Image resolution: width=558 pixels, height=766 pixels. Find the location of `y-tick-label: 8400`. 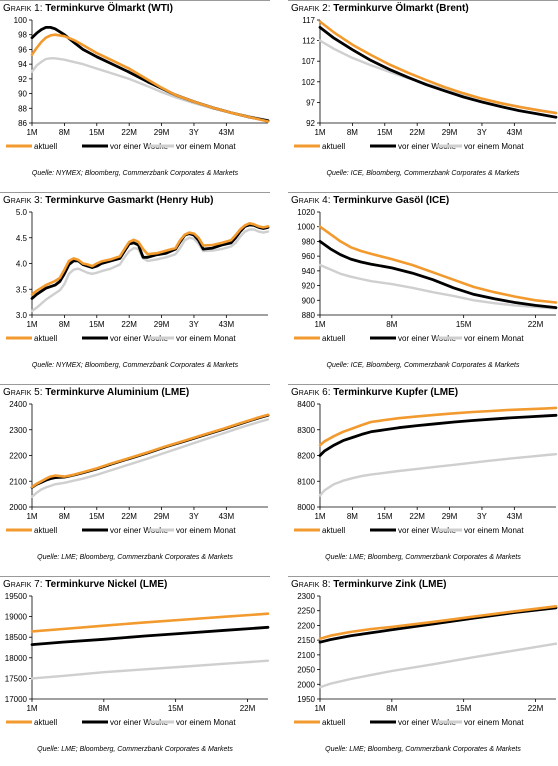

y-tick-label: 8400 is located at coordinates (306, 404).